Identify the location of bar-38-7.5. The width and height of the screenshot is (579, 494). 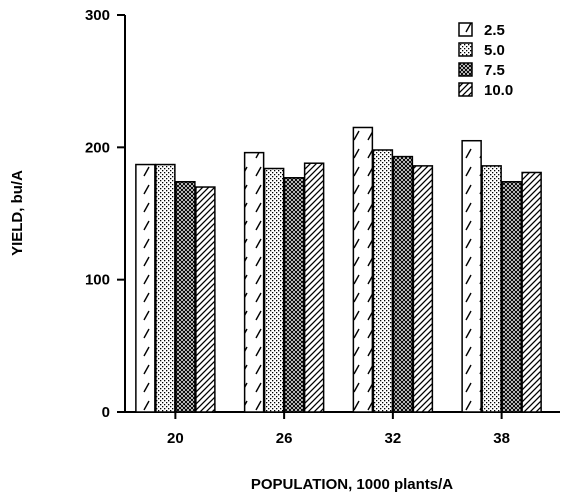
(511, 296).